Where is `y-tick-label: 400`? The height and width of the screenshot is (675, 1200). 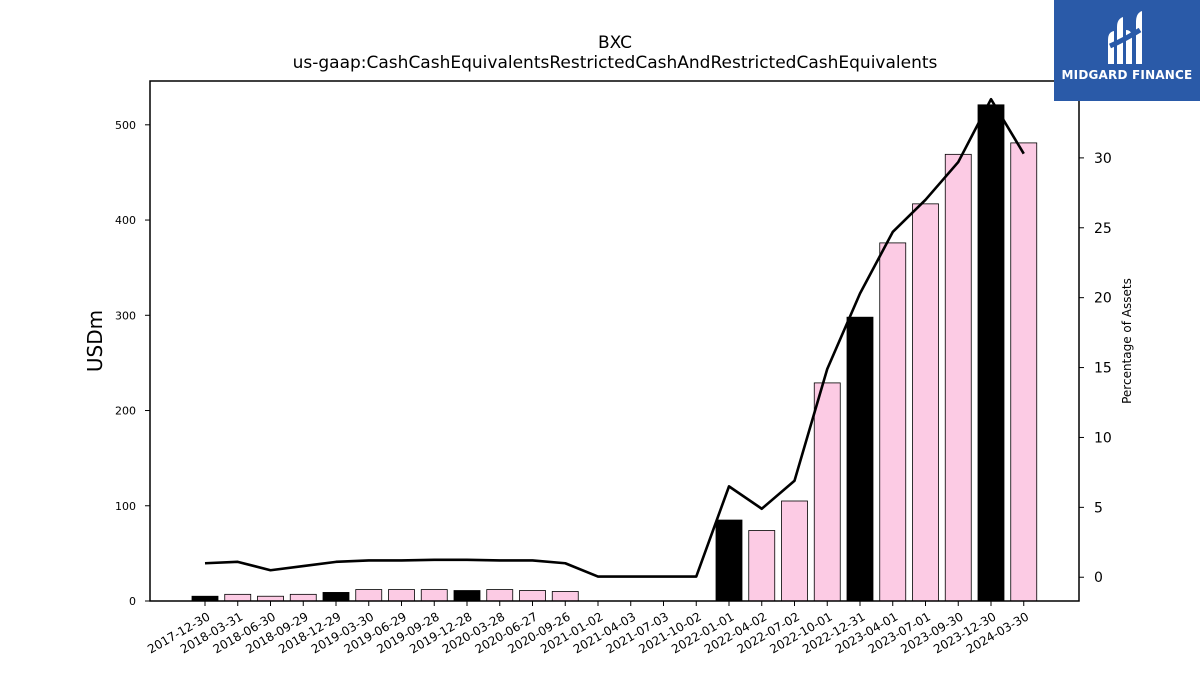
y-tick-label: 400 is located at coordinates (125, 220).